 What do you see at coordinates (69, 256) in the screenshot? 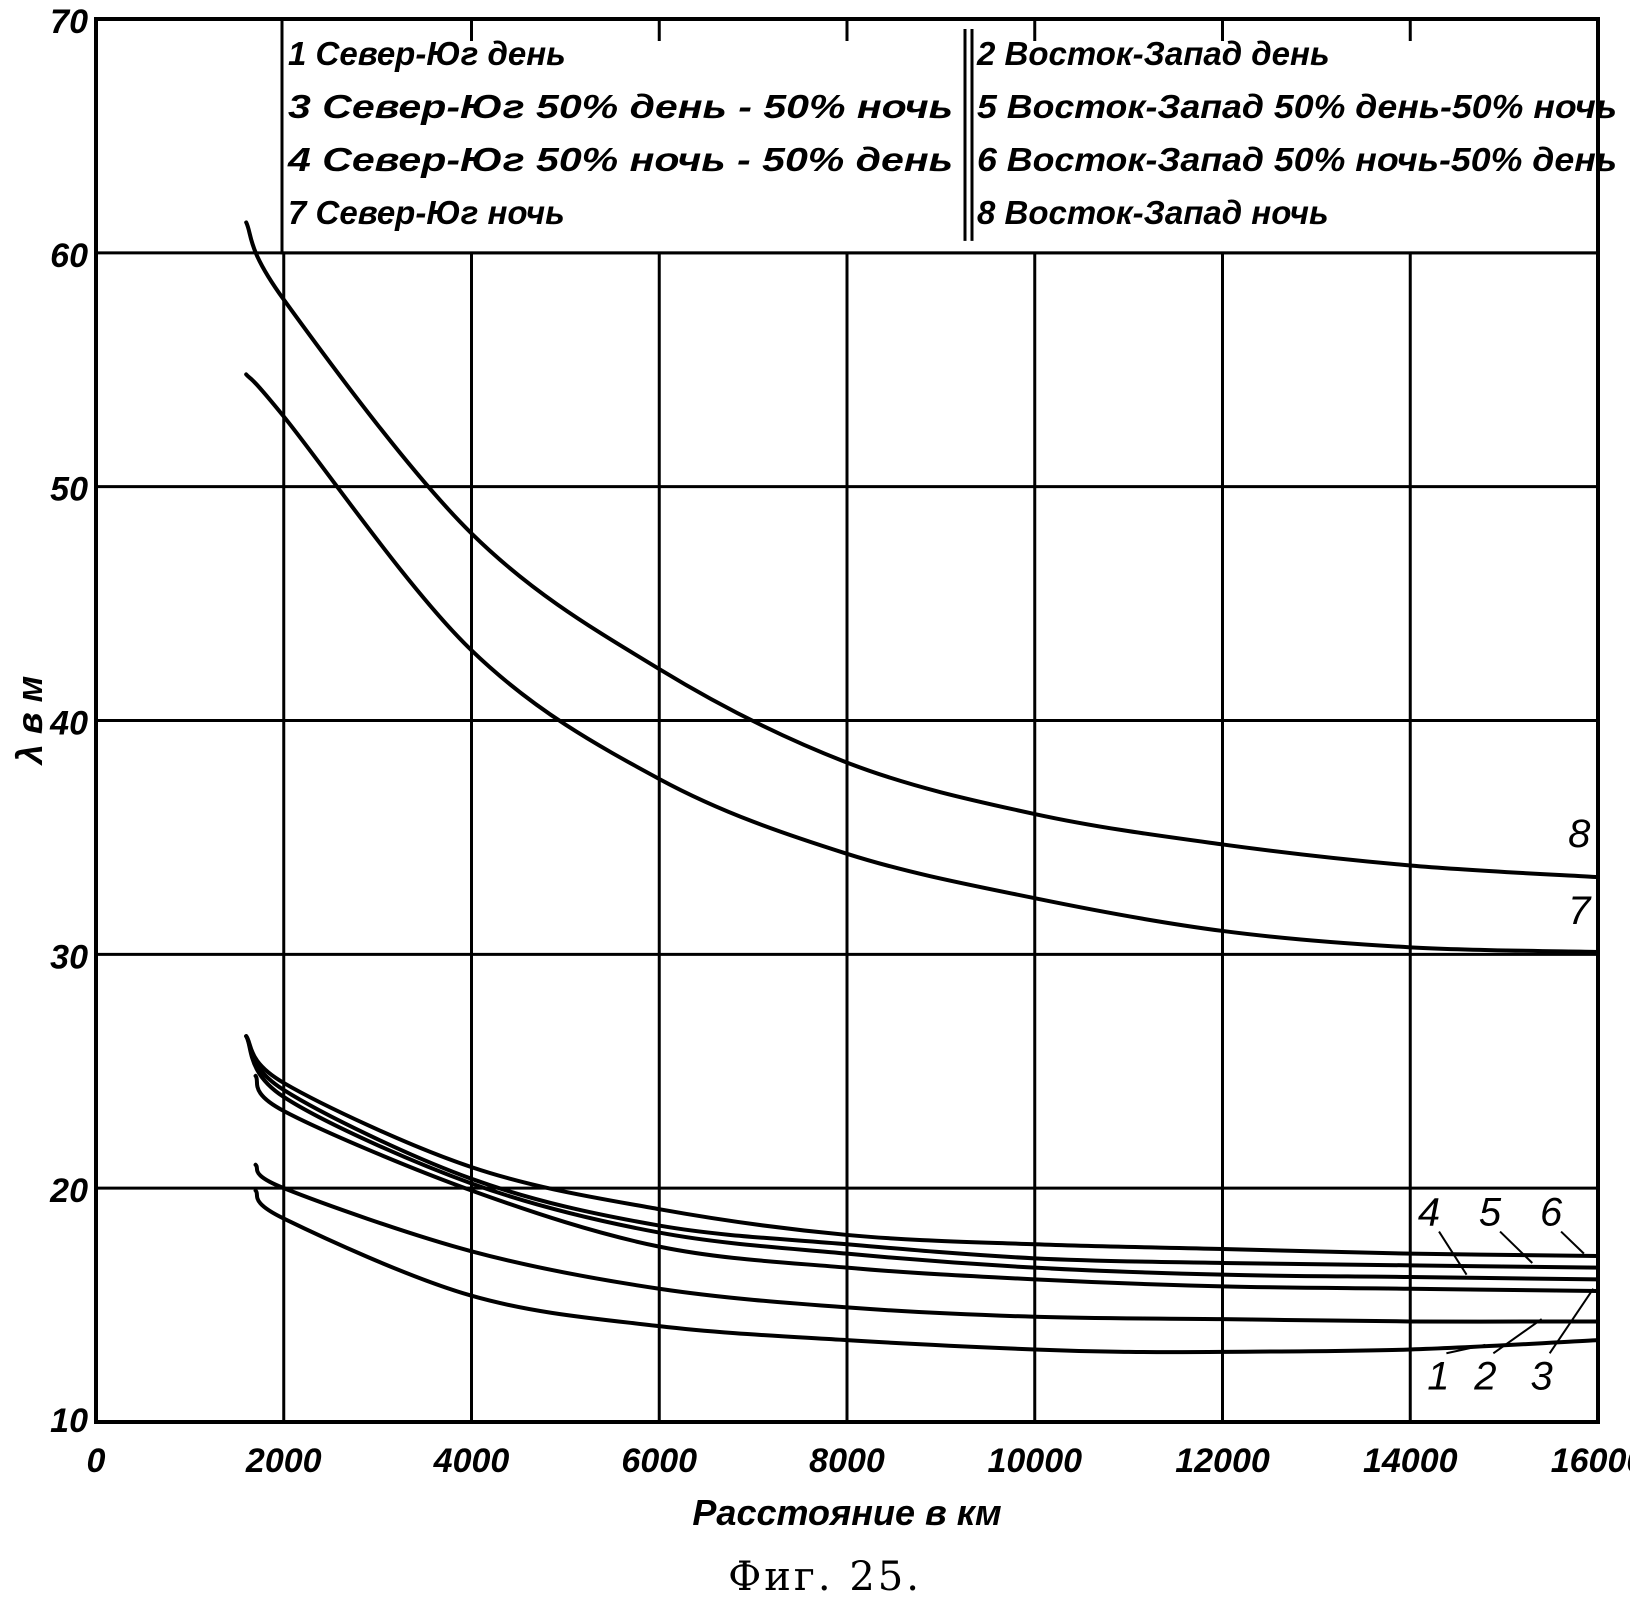
I see `y-tick-label: 60` at bounding box center [69, 256].